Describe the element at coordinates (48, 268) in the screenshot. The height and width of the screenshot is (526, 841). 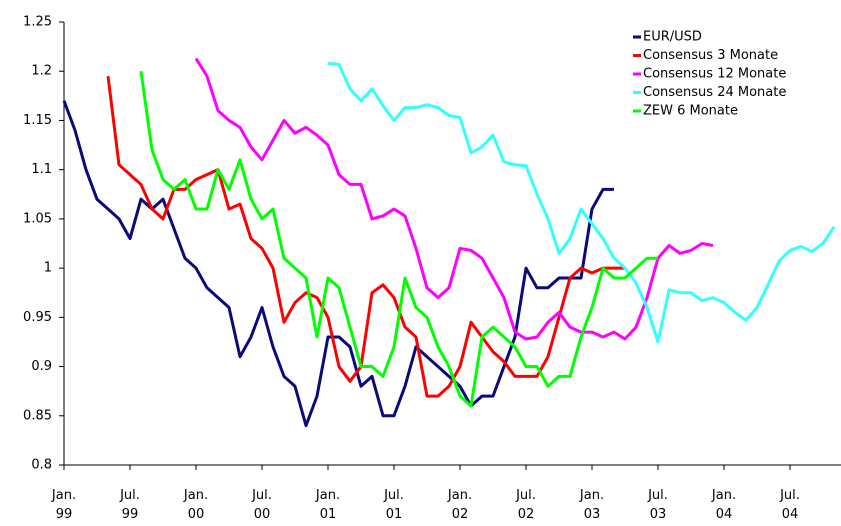
I see `y-tick-label: 1` at that location.